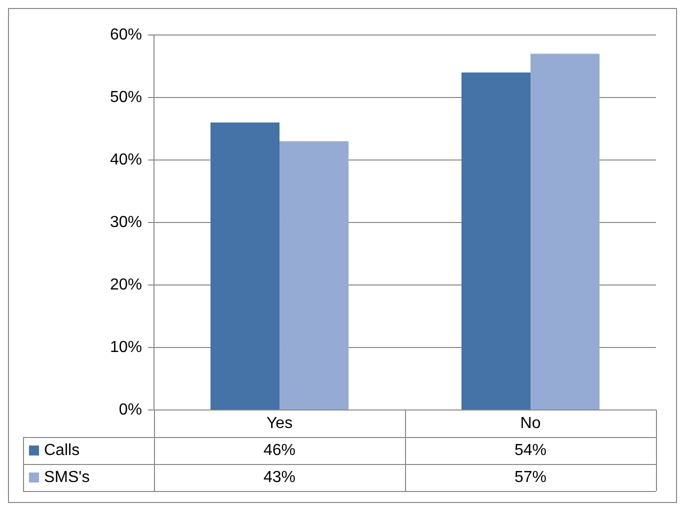  What do you see at coordinates (530, 477) in the screenshot?
I see `data-label: 57%` at bounding box center [530, 477].